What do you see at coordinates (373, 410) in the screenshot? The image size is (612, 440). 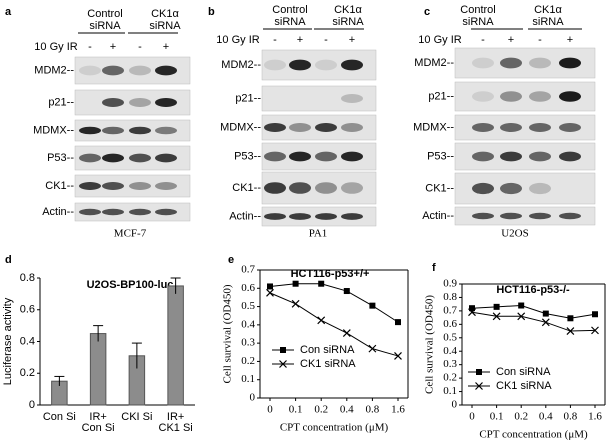 I see `x-tick-label: 0.8` at bounding box center [373, 410].